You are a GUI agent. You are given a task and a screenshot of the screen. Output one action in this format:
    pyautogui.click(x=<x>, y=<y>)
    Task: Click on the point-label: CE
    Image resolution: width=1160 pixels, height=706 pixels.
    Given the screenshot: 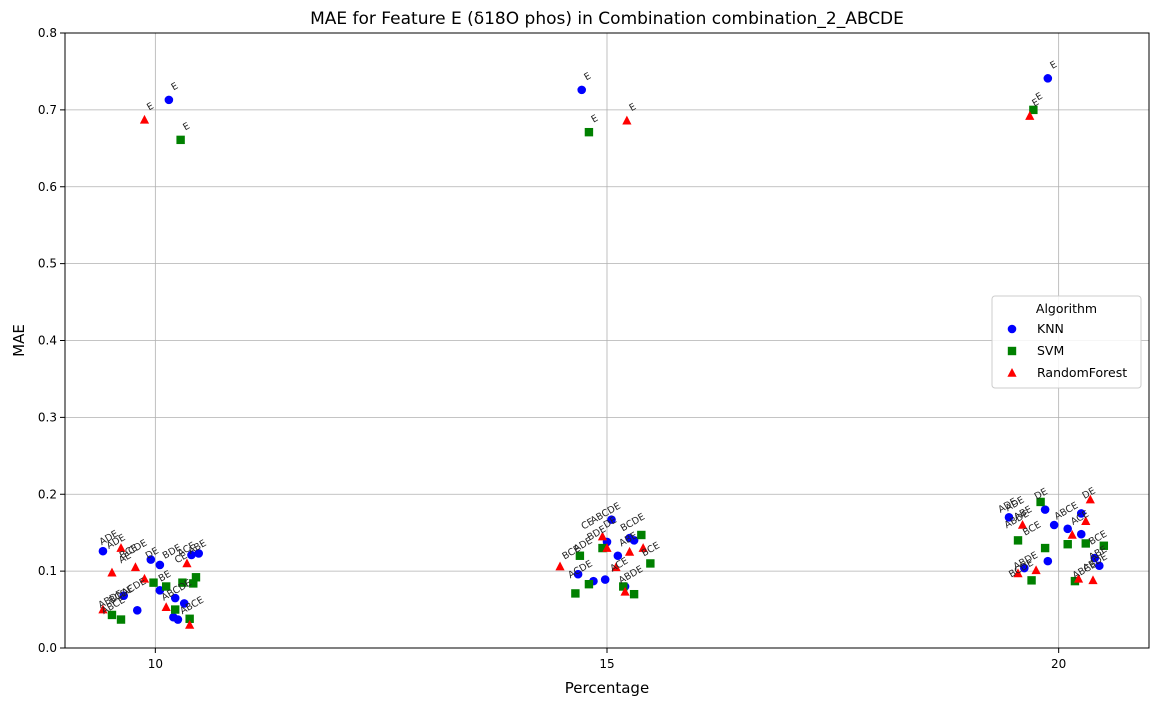 What is the action you would take?
    pyautogui.click(x=587, y=524)
    